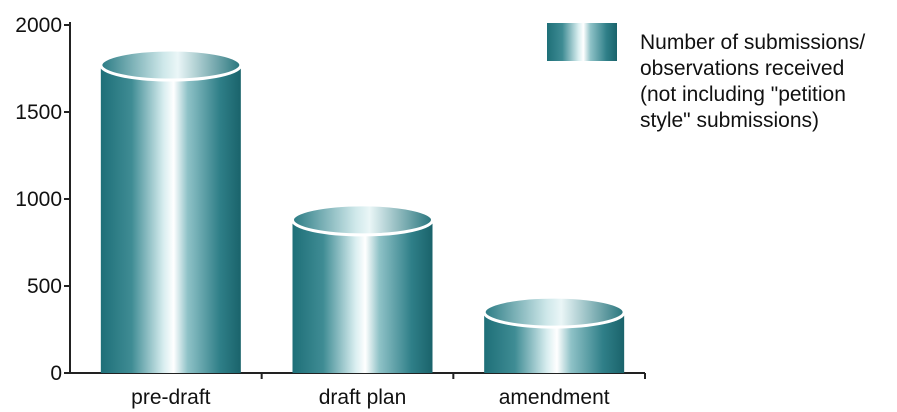  I want to click on x-tick-label: amendment, so click(554, 397).